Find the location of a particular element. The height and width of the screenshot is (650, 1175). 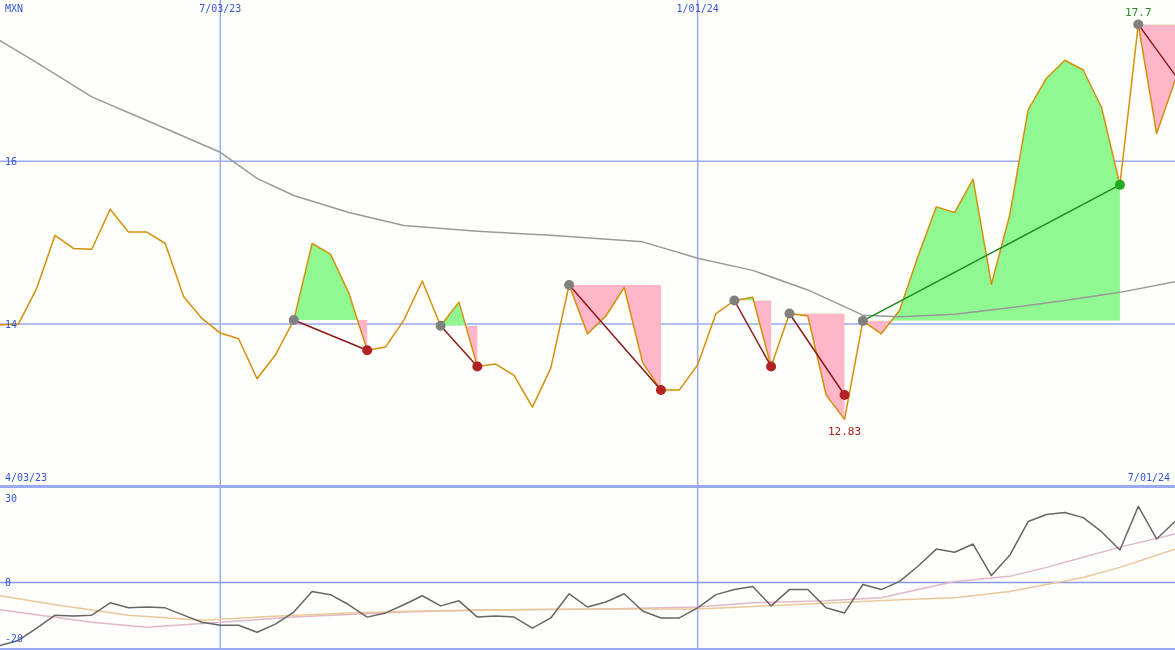

annotation: 7/01/24 is located at coordinates (1148, 477).